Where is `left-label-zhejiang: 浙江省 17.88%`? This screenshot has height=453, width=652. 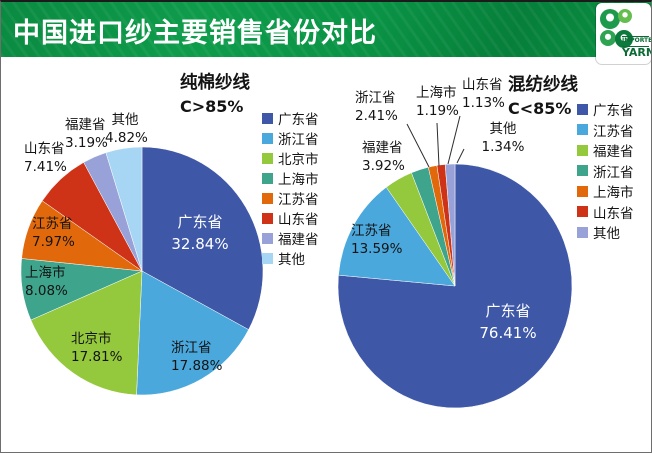 left-label-zhejiang: 浙江省 17.88% is located at coordinates (197, 357).